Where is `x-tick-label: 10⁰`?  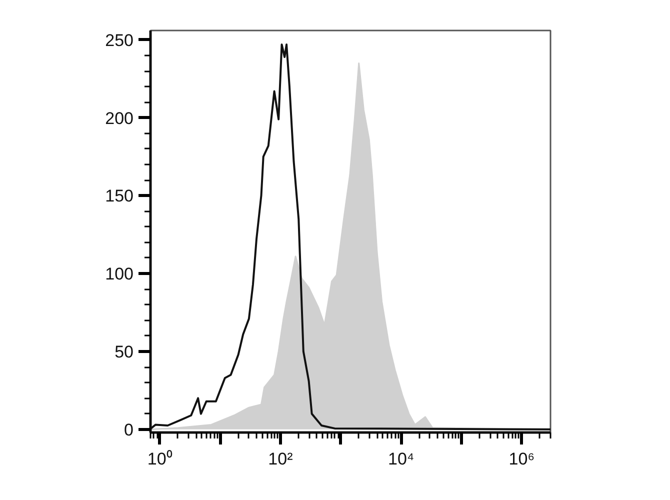
x-tick-label: 10⁰ is located at coordinates (159, 459).